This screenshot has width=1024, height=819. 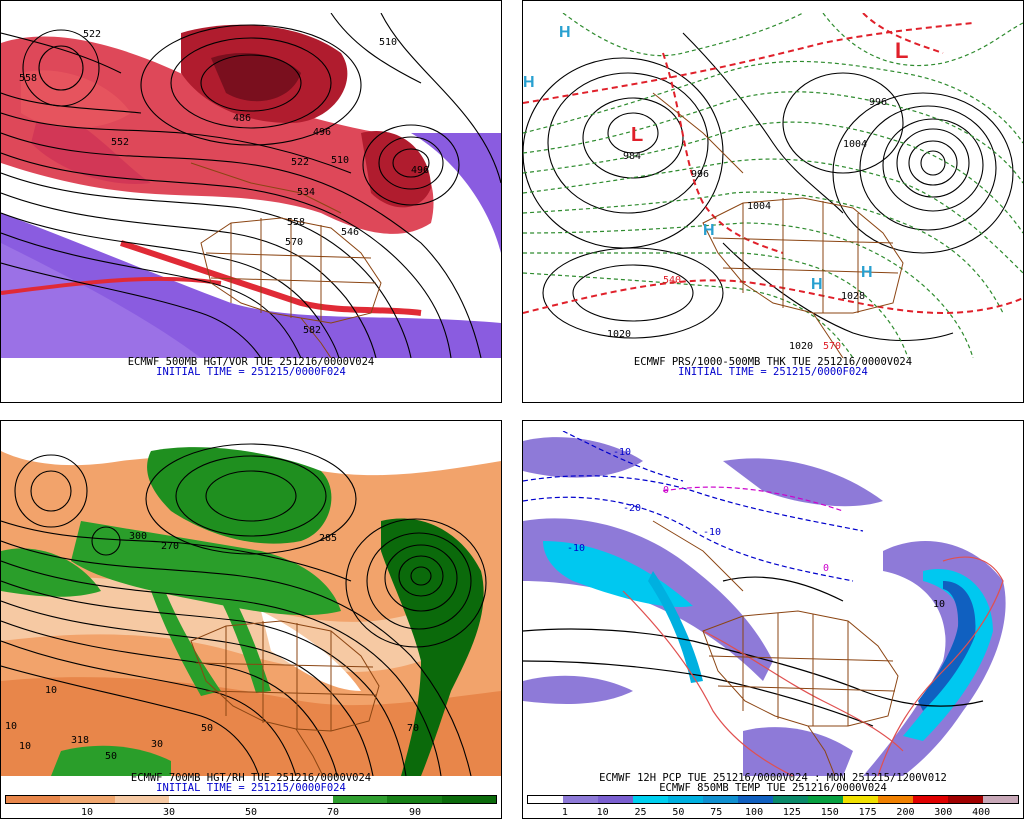 What do you see at coordinates (829, 812) in the screenshot?
I see `scale-tick-label: 150` at bounding box center [829, 812].